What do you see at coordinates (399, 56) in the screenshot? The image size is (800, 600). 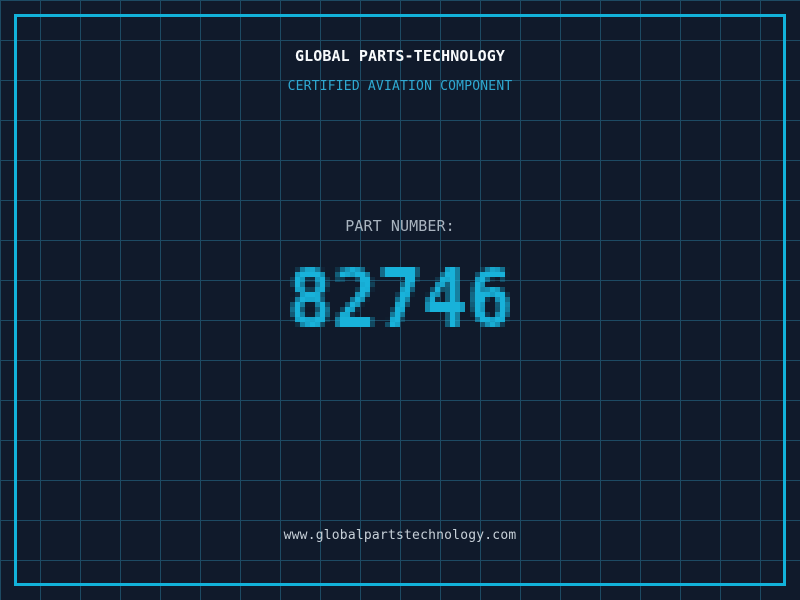 I see `company-name: GLOBAL PARTS-TECHNOLOGY` at bounding box center [399, 56].